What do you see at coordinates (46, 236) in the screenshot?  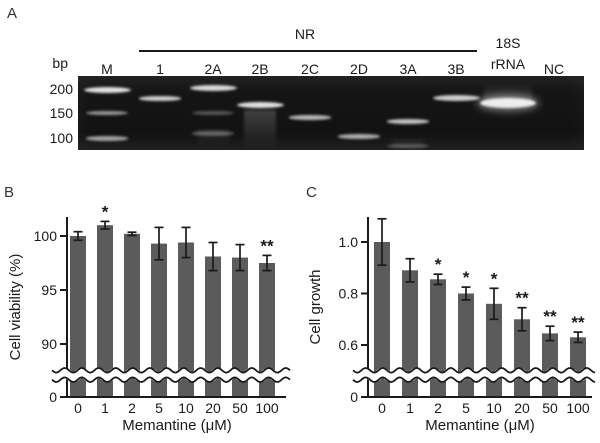 I see `y-tick-label: 100` at bounding box center [46, 236].